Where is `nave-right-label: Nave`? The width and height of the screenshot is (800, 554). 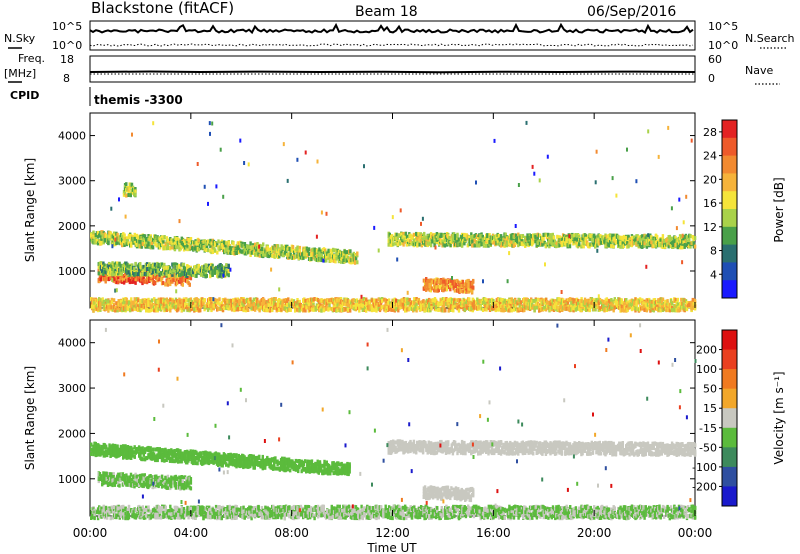 nave-right-label: Nave is located at coordinates (759, 70).